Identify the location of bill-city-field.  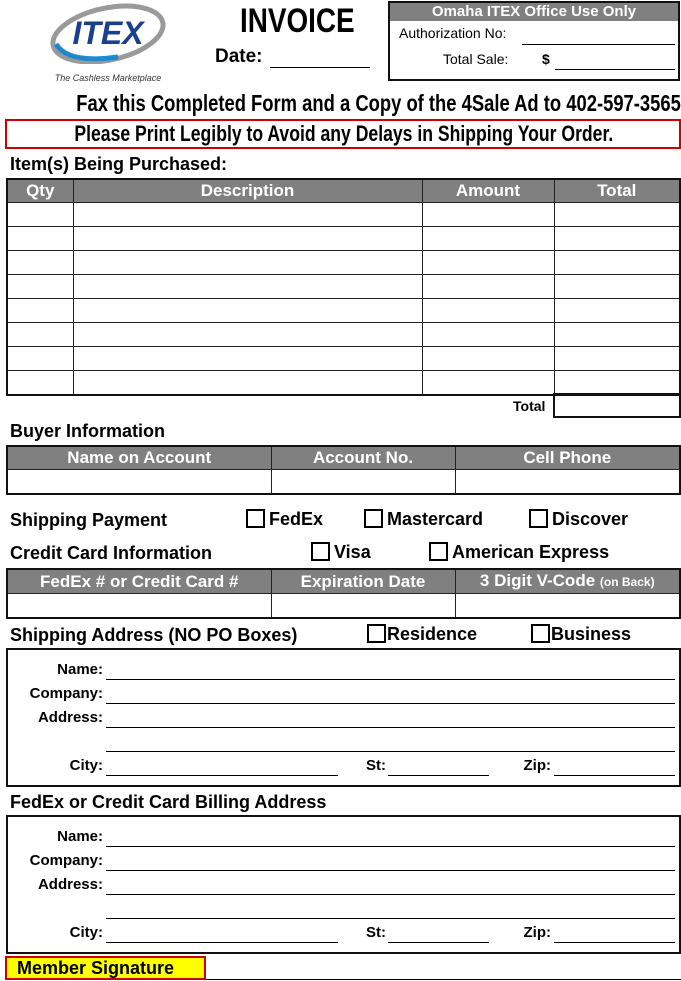
(222, 942).